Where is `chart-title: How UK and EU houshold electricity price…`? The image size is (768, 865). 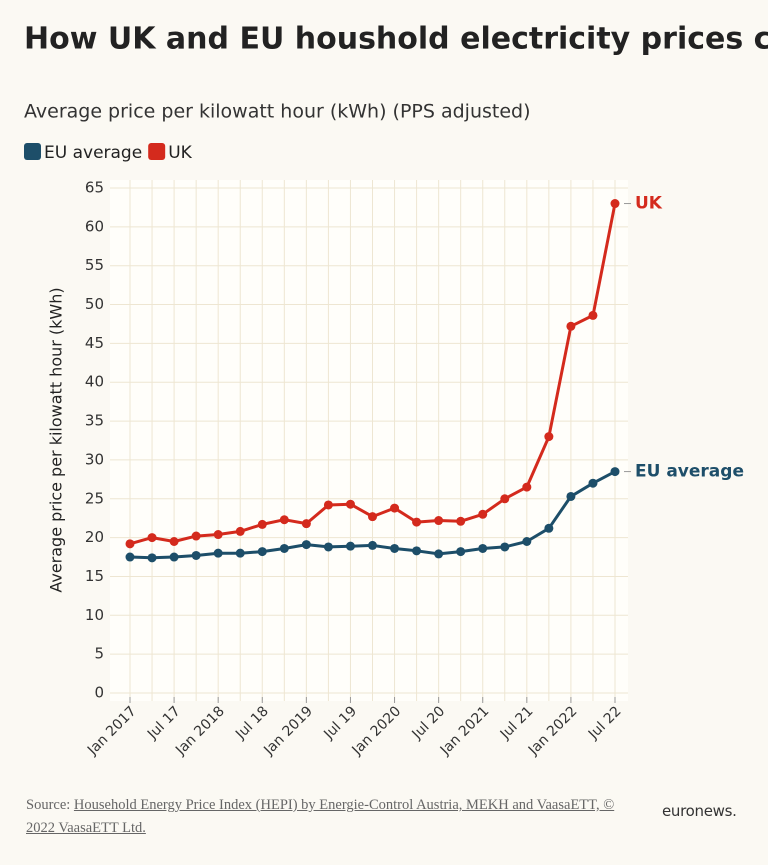
chart-title: How UK and EU houshold electricity price… is located at coordinates (396, 39).